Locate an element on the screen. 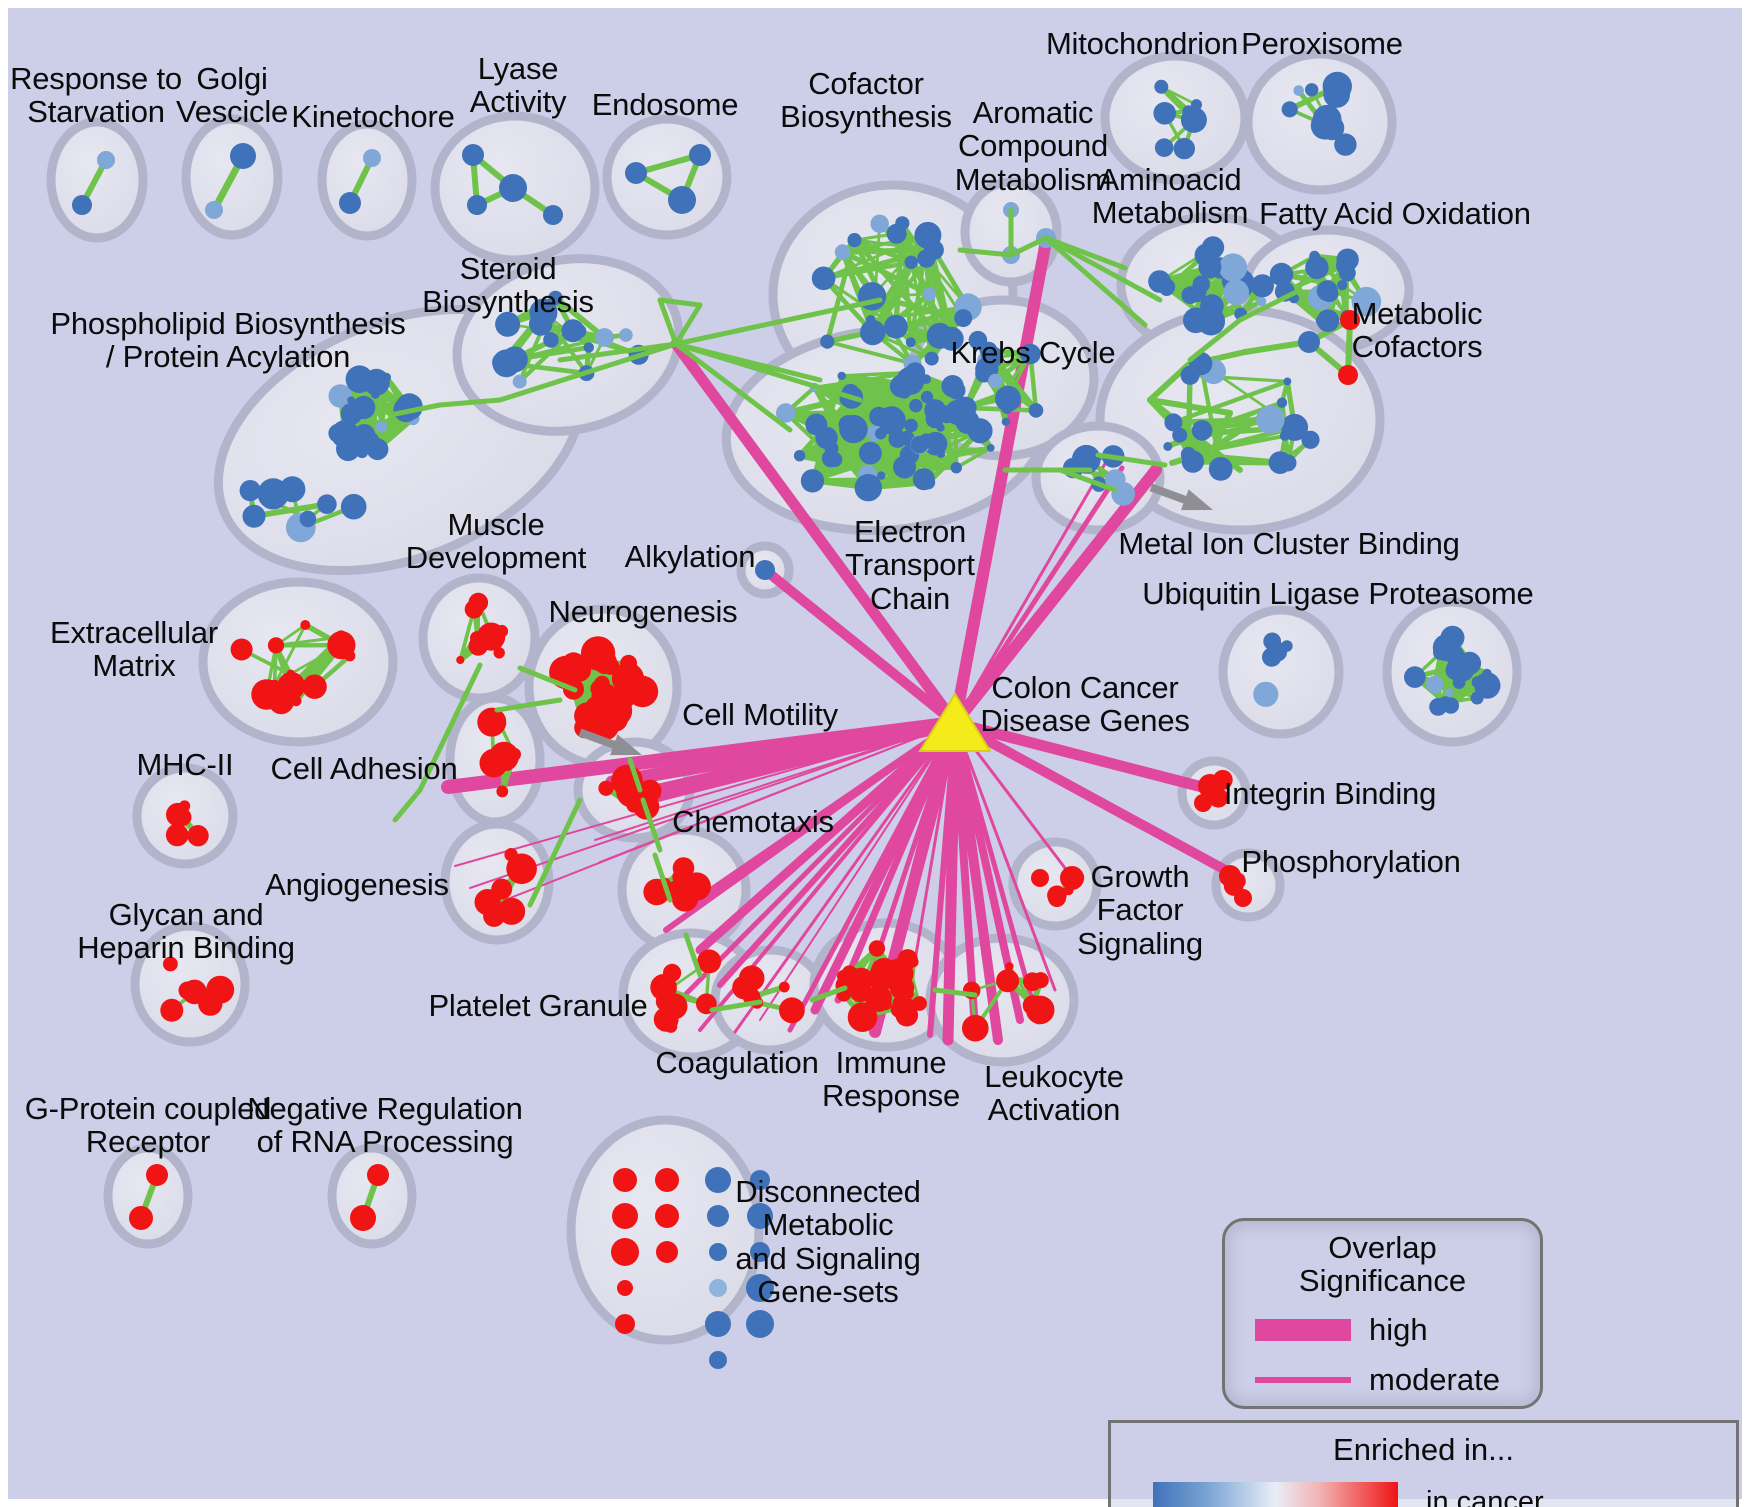 This screenshot has width=1750, height=1507. colon-cancer-hub-node is located at coordinates (955, 722).